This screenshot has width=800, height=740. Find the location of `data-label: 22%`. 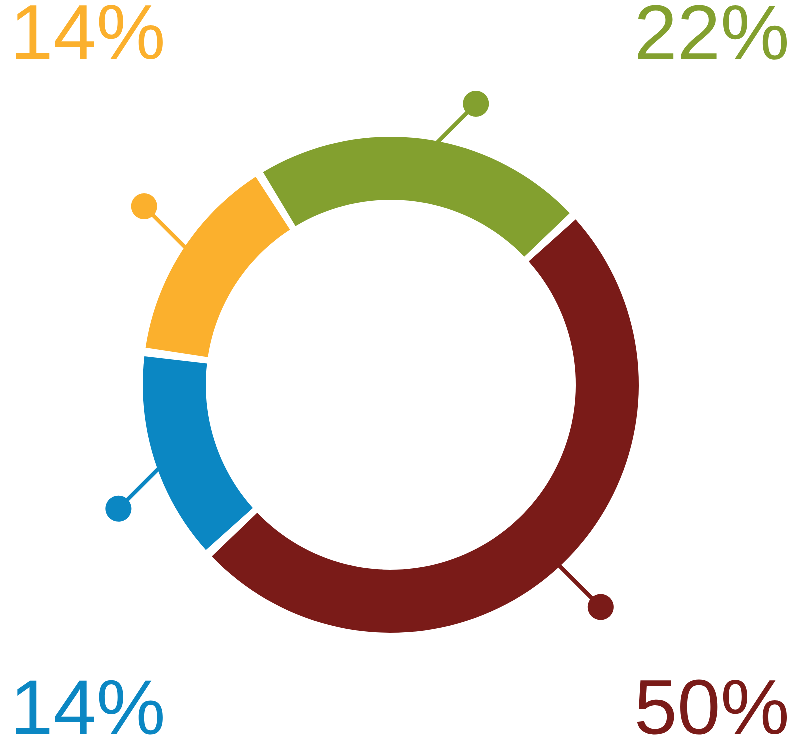

data-label: 22% is located at coordinates (713, 32).